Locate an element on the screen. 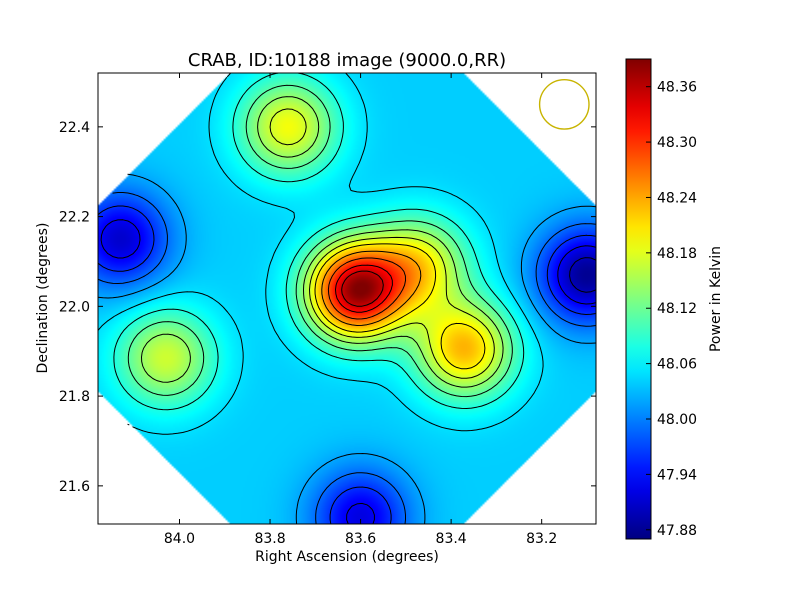 The height and width of the screenshot is (600, 800). x-tick-label: 83.6 is located at coordinates (360, 539).